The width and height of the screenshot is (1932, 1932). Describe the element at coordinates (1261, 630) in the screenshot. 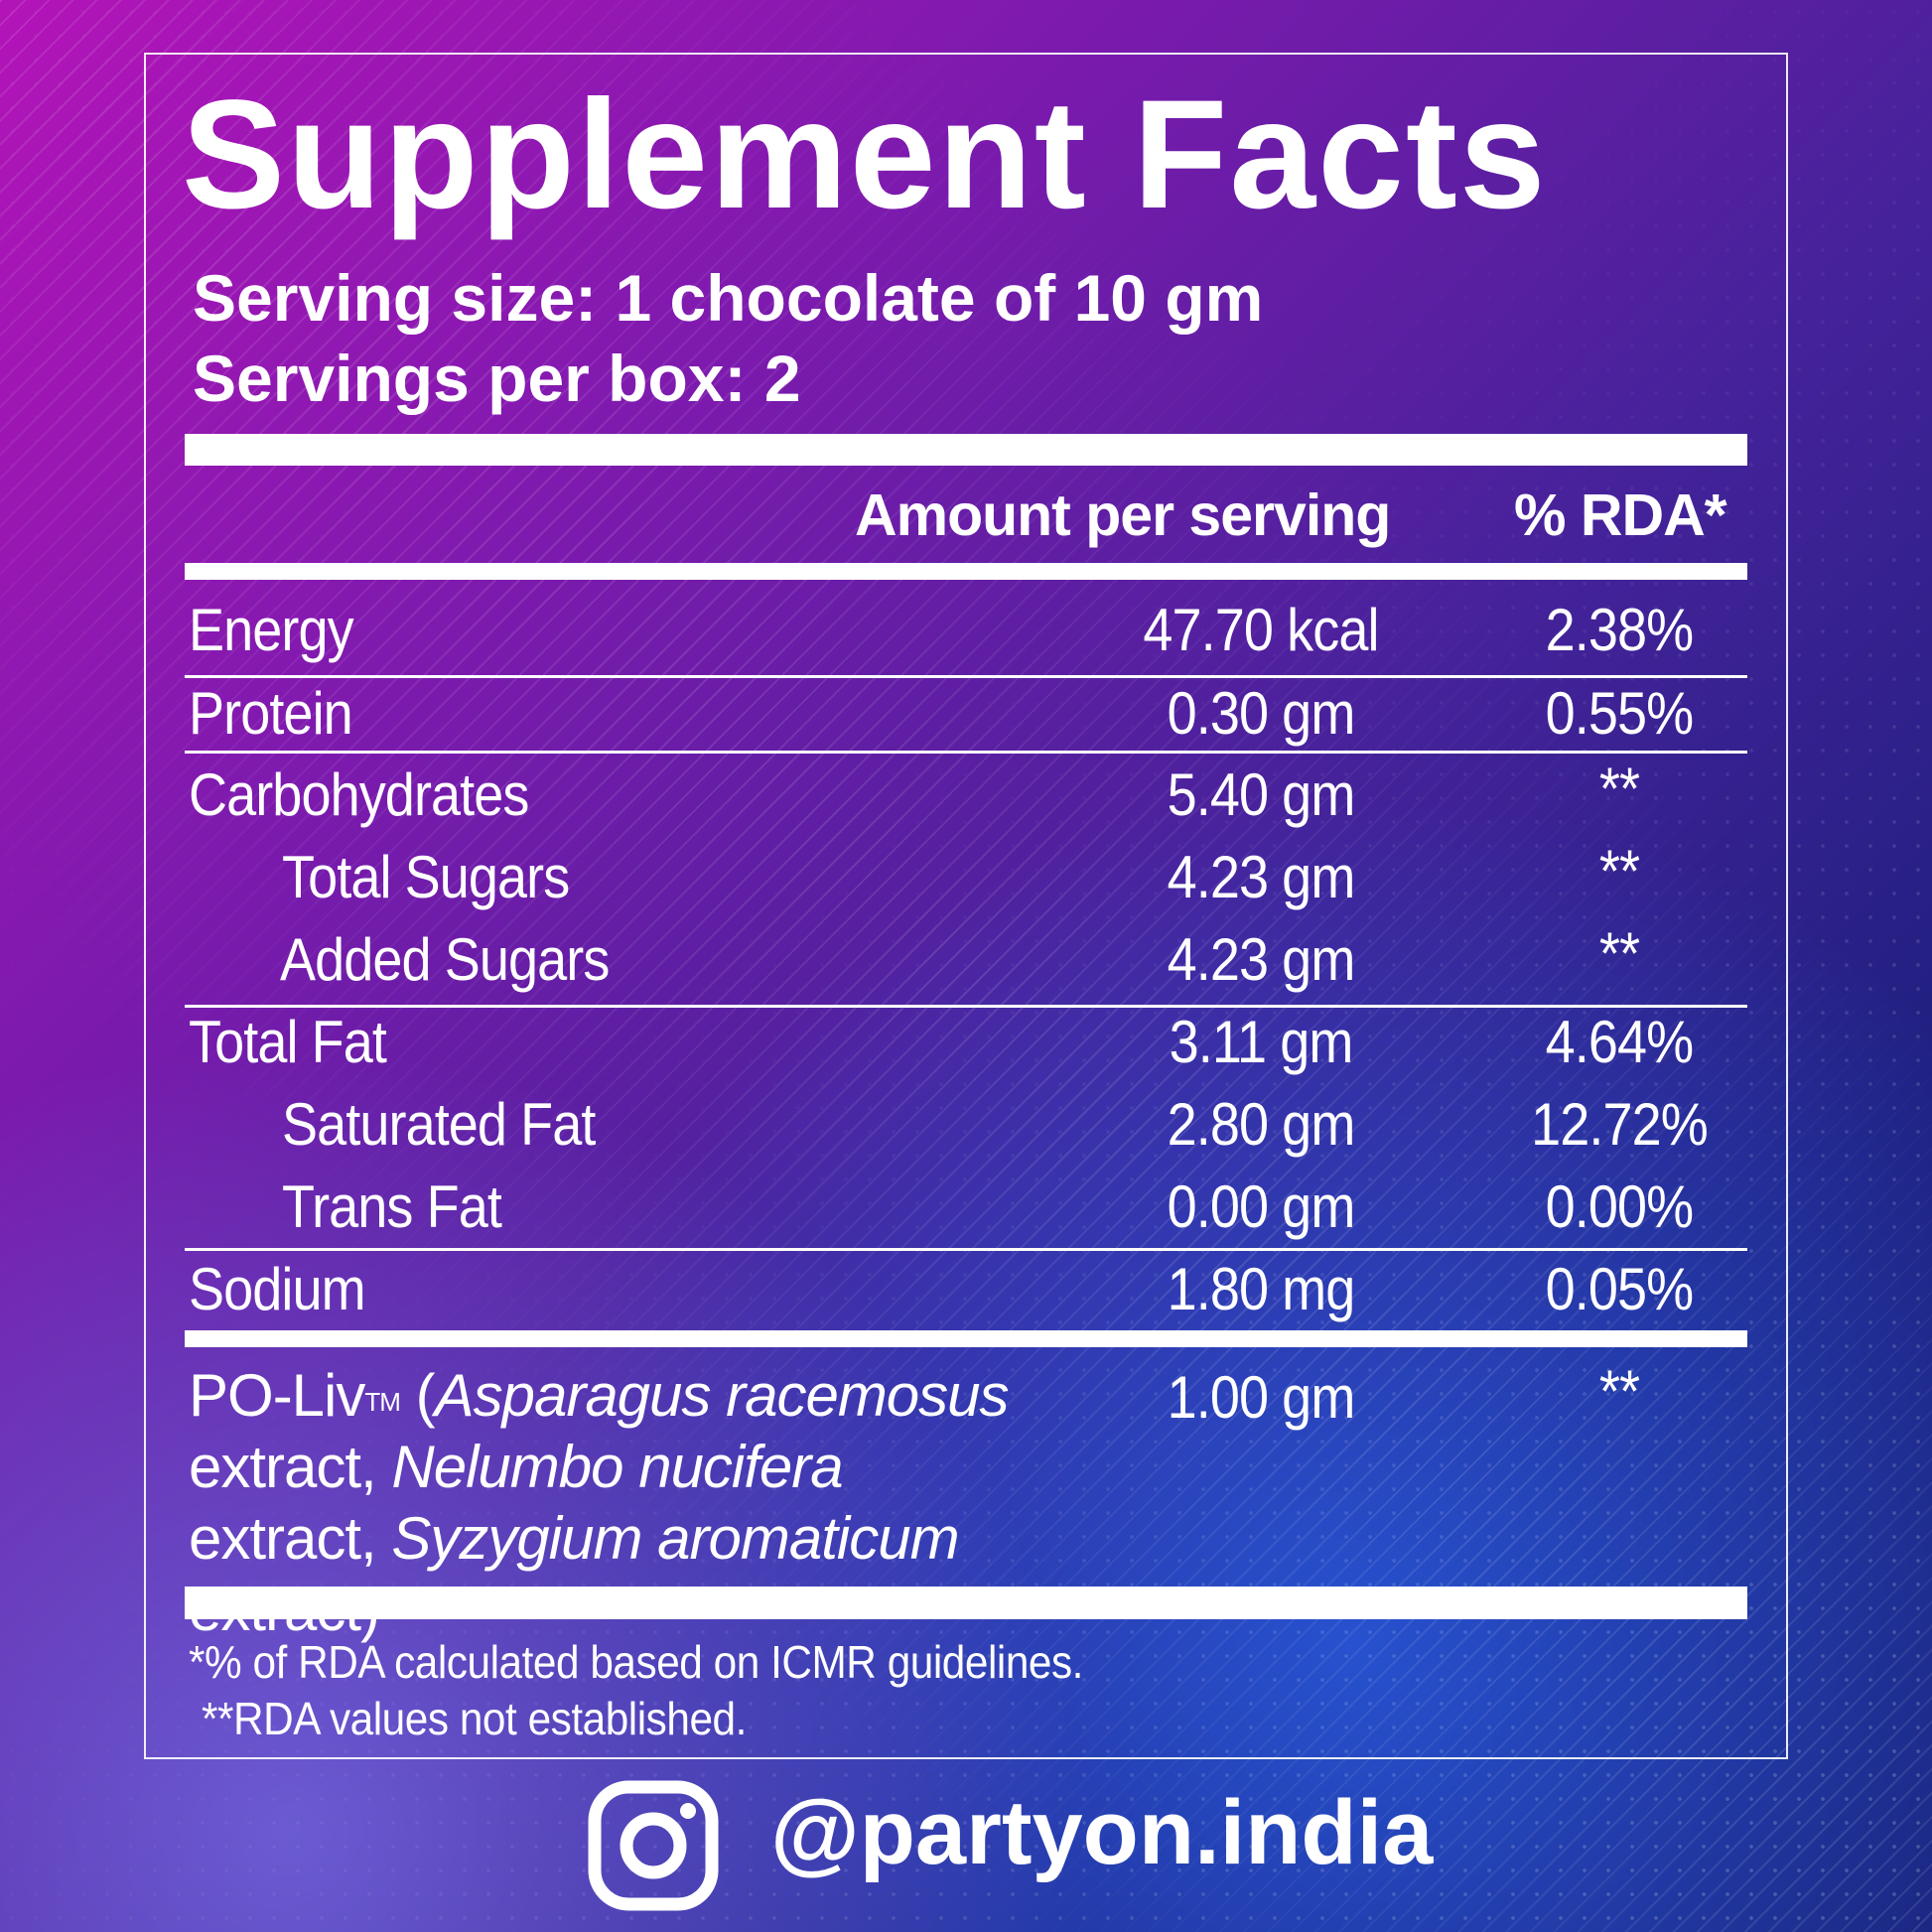

I see `nutrient-amount: 47.70 kcal` at that location.